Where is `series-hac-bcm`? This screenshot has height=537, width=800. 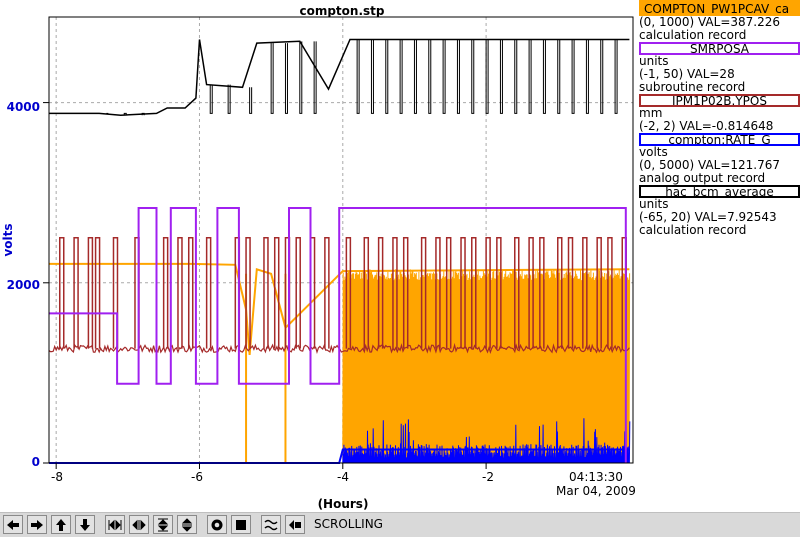
series-hac-bcm is located at coordinates (339, 77).